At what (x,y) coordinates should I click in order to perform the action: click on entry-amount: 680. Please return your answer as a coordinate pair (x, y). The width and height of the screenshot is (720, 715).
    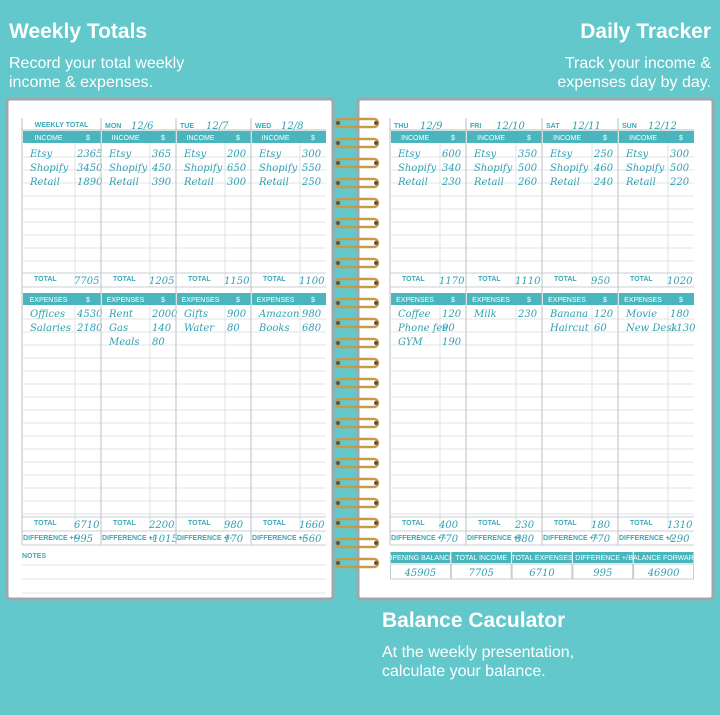
    Looking at the image, I should click on (312, 328).